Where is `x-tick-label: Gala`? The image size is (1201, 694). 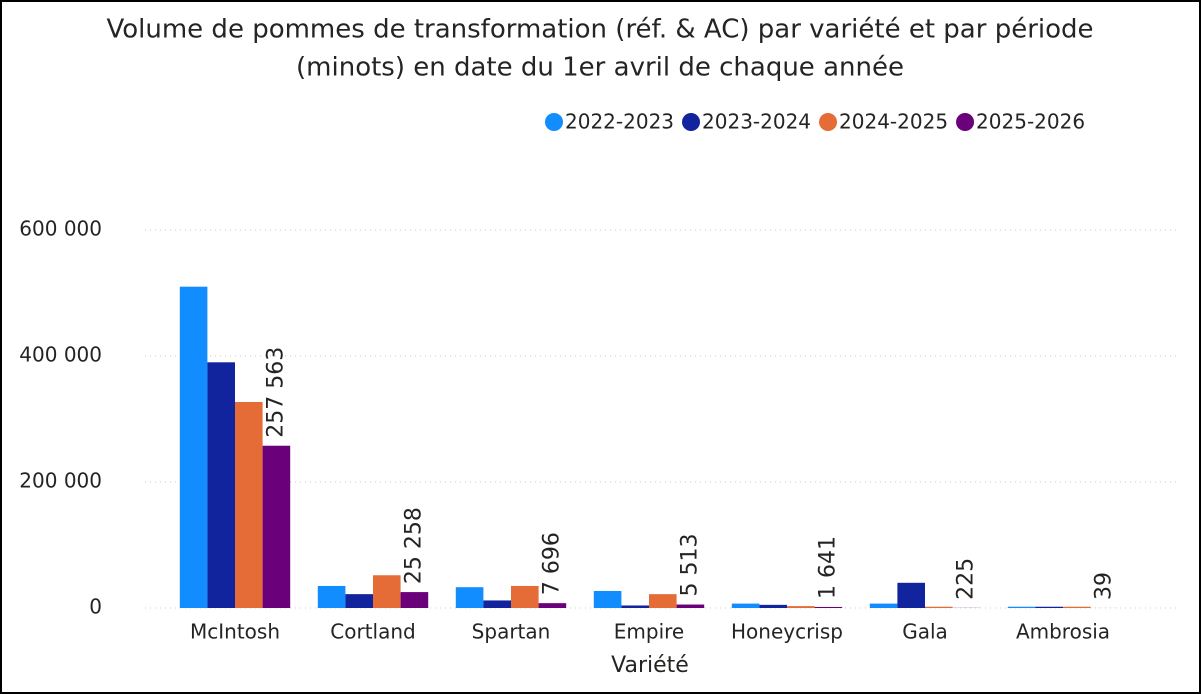
x-tick-label: Gala is located at coordinates (925, 632).